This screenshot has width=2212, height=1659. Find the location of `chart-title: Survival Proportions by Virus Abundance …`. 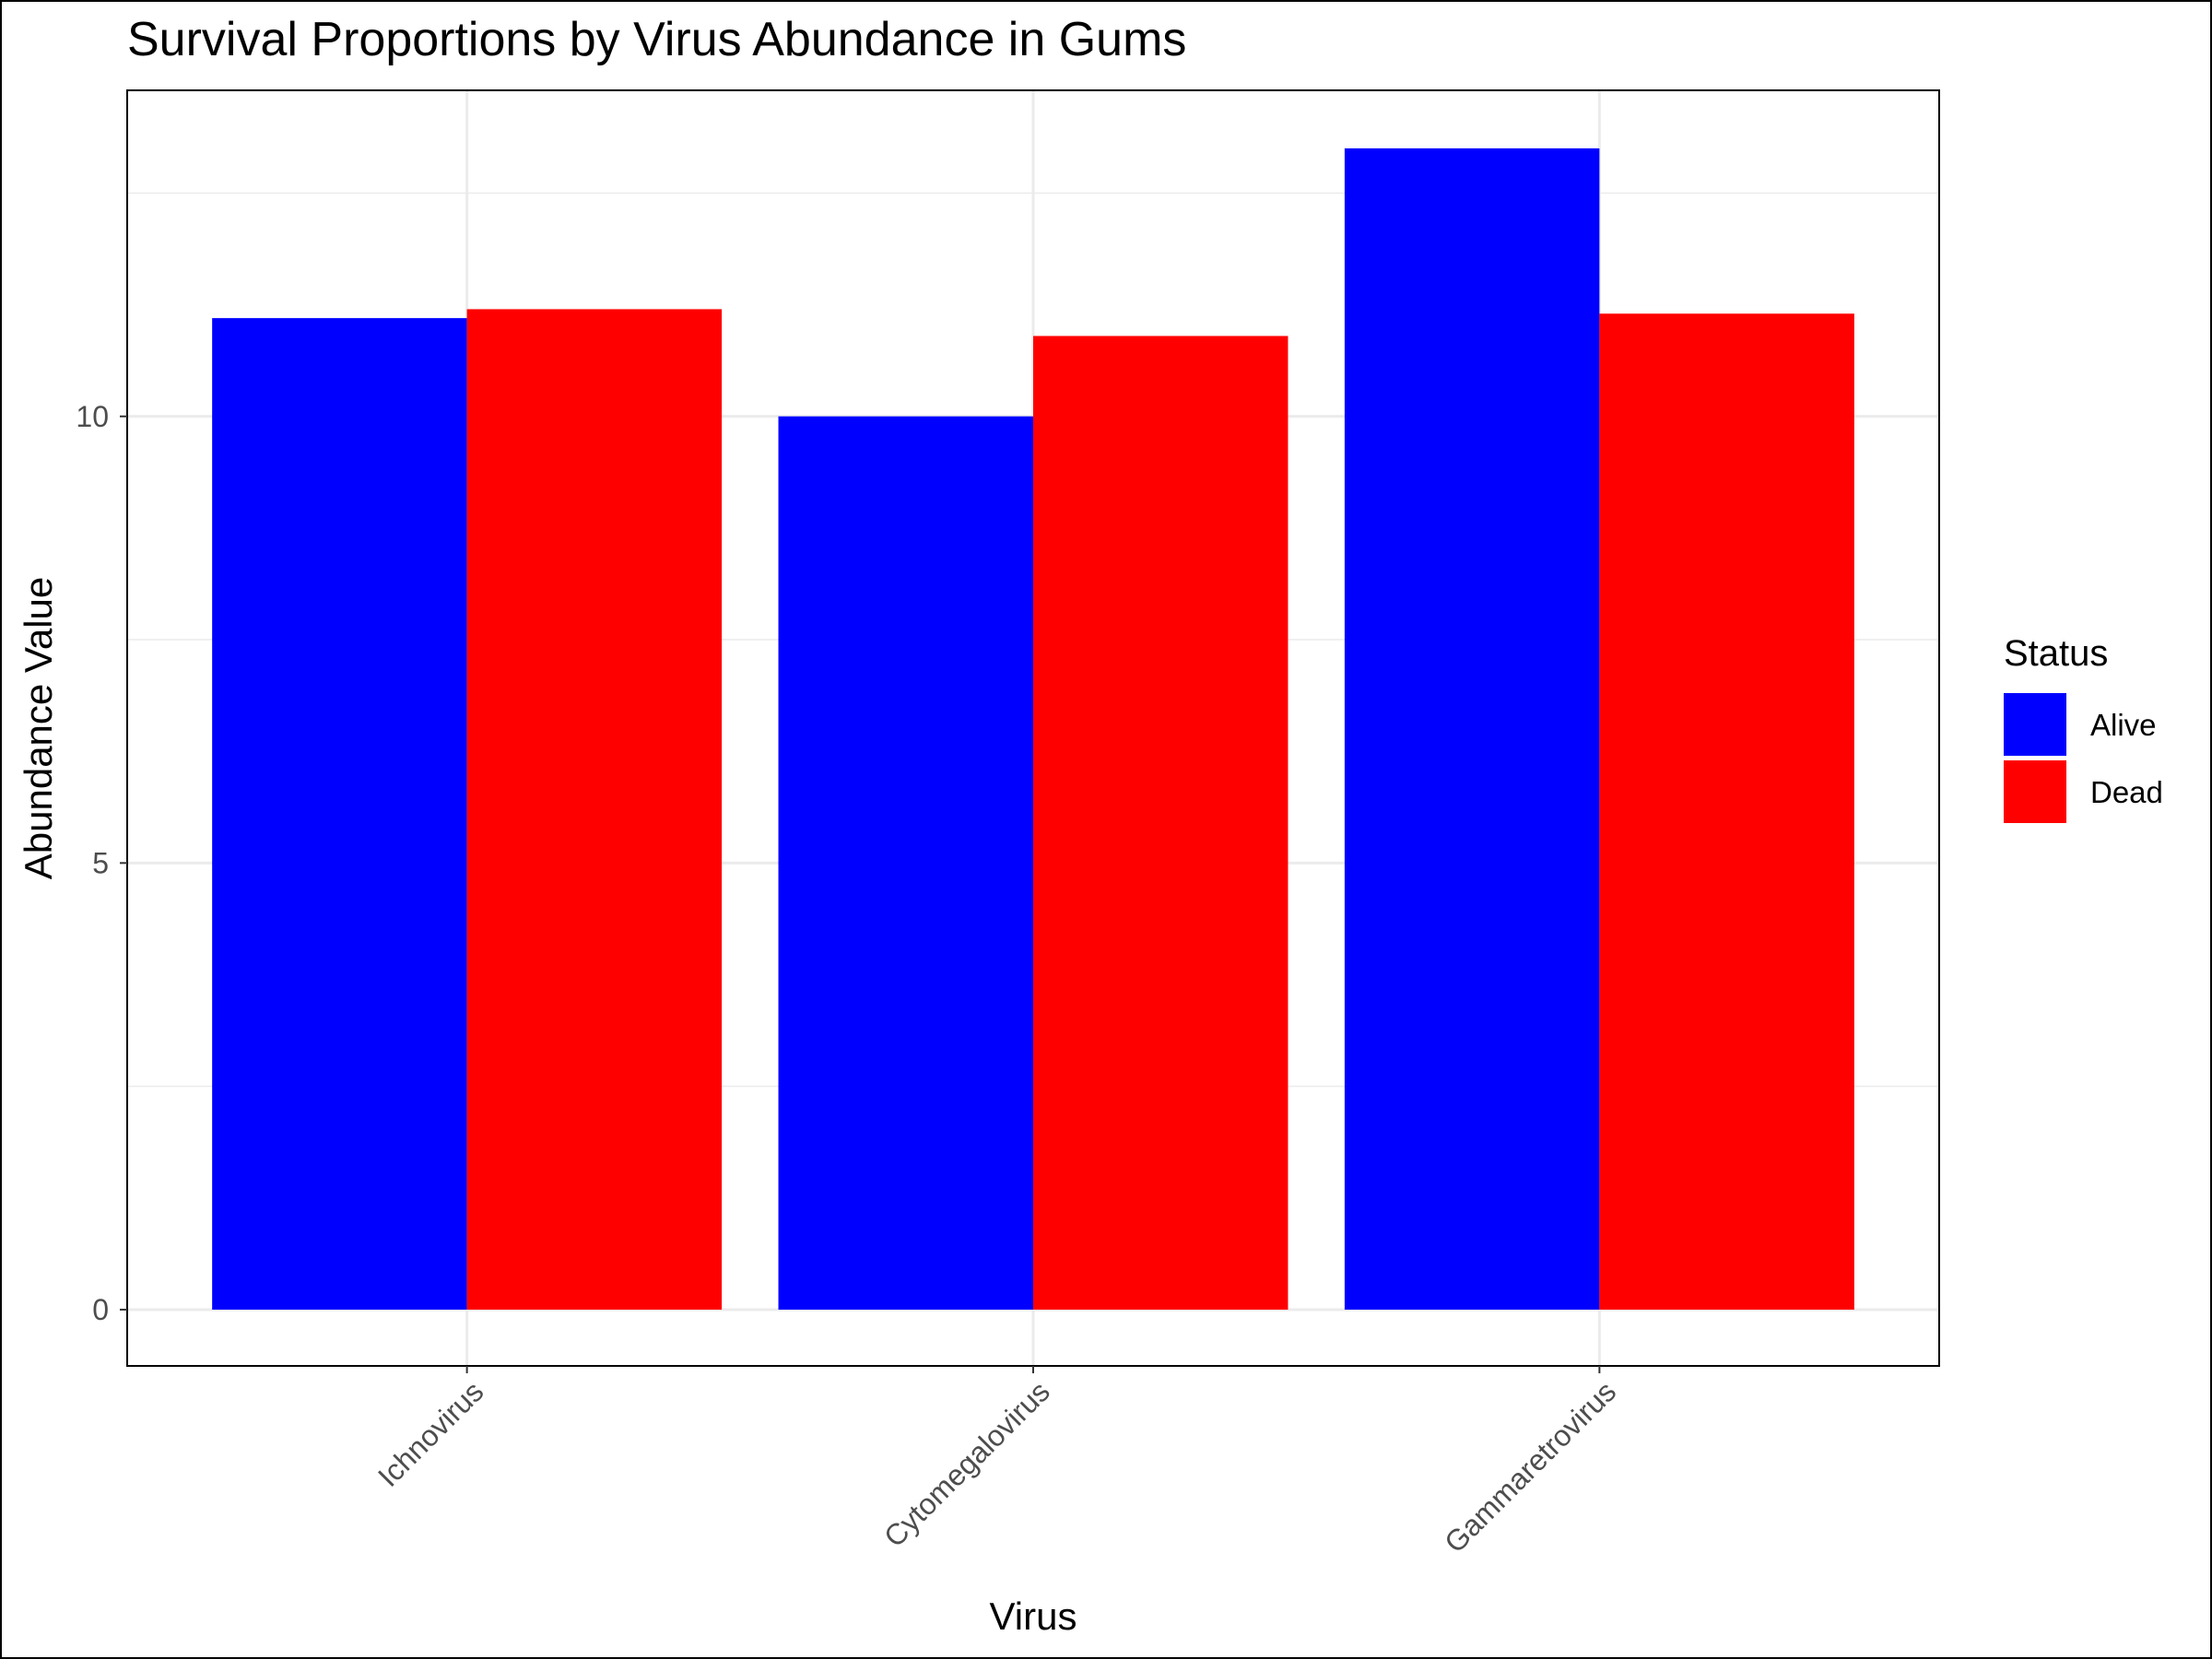

chart-title: Survival Proportions by Virus Abundance … is located at coordinates (656, 39).